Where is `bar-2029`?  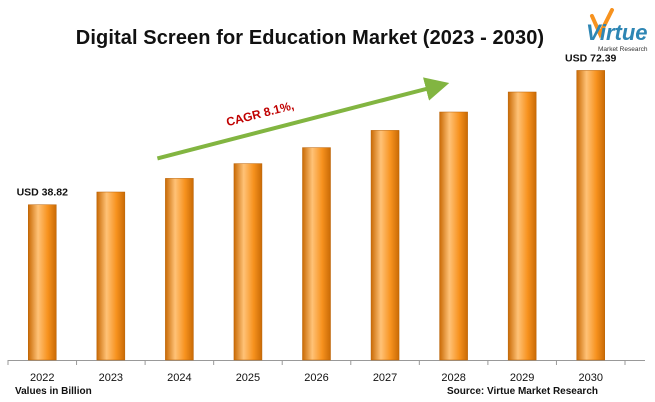
bar-2029 is located at coordinates (522, 226).